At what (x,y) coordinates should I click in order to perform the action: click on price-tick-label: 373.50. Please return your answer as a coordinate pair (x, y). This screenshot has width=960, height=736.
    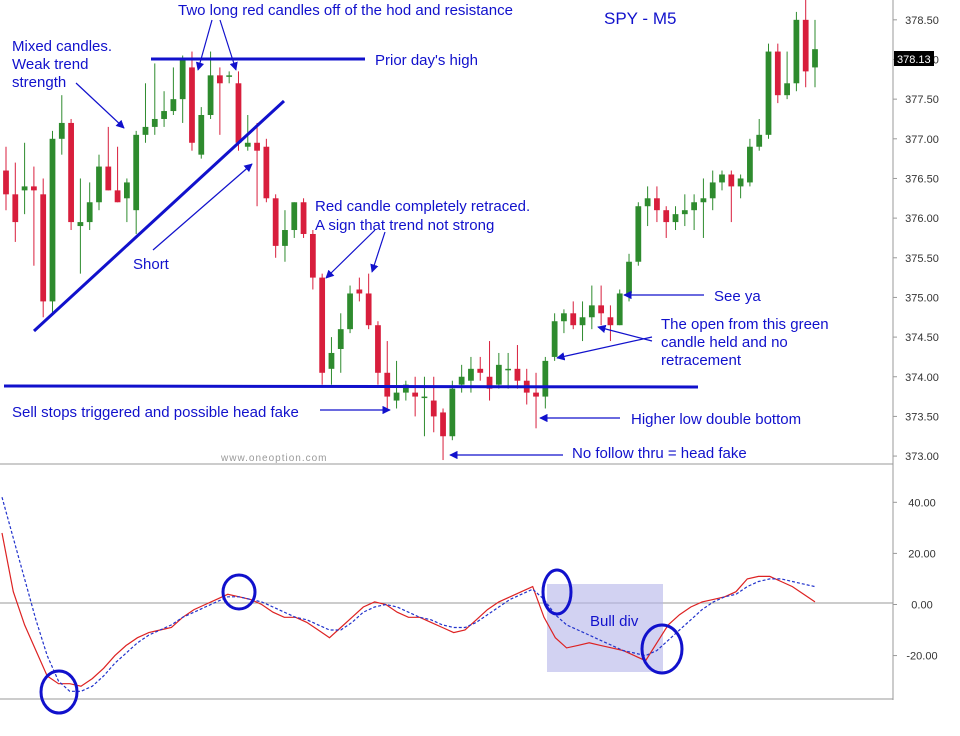
    Looking at the image, I should click on (922, 417).